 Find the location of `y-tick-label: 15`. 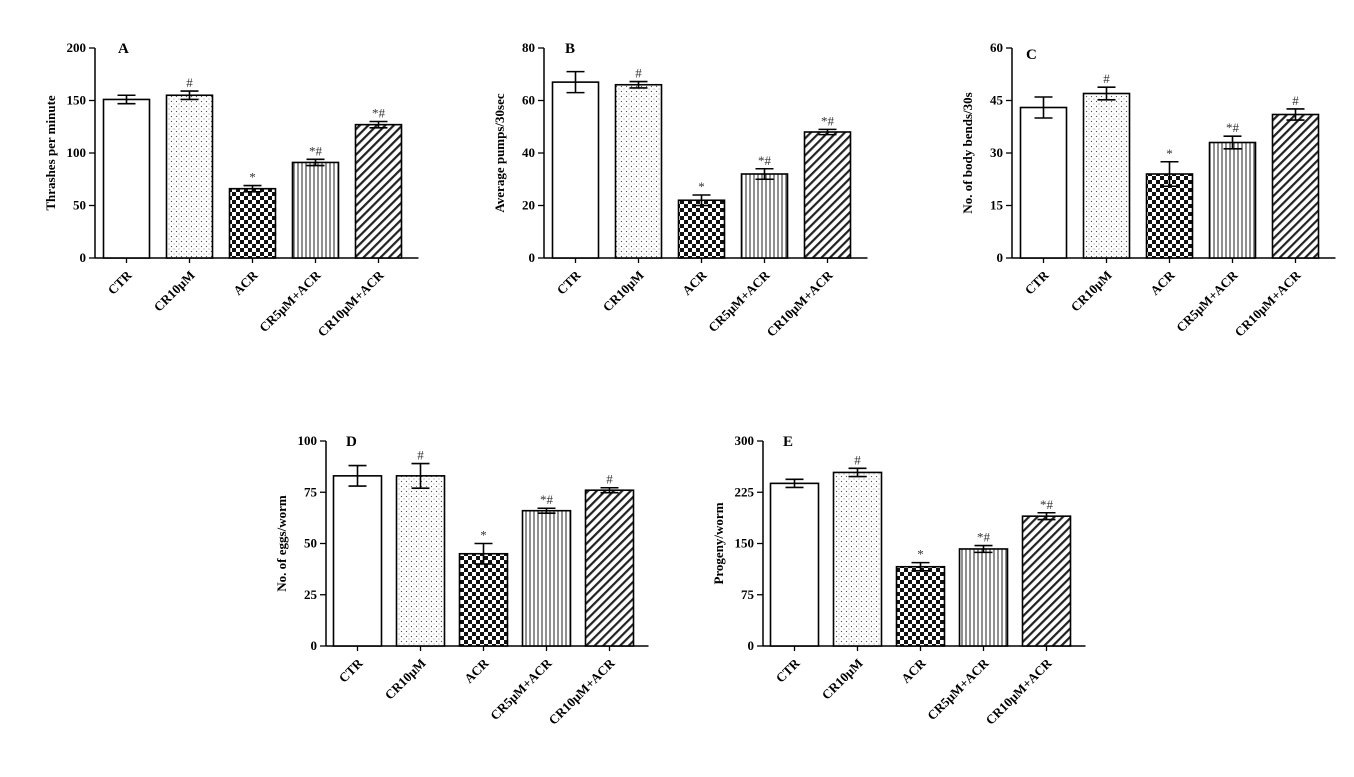

y-tick-label: 15 is located at coordinates (997, 205).